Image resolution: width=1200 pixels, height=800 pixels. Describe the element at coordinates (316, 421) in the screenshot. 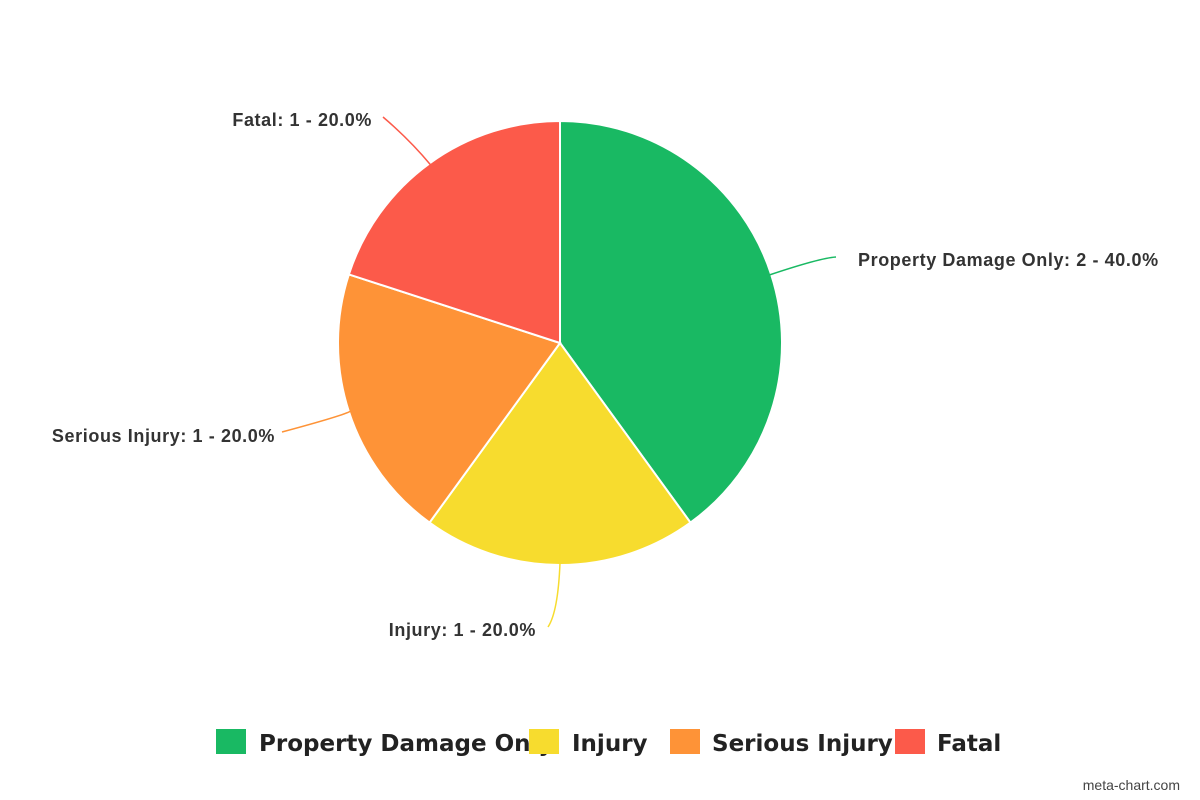

I see `leader-line-serious-injury` at that location.